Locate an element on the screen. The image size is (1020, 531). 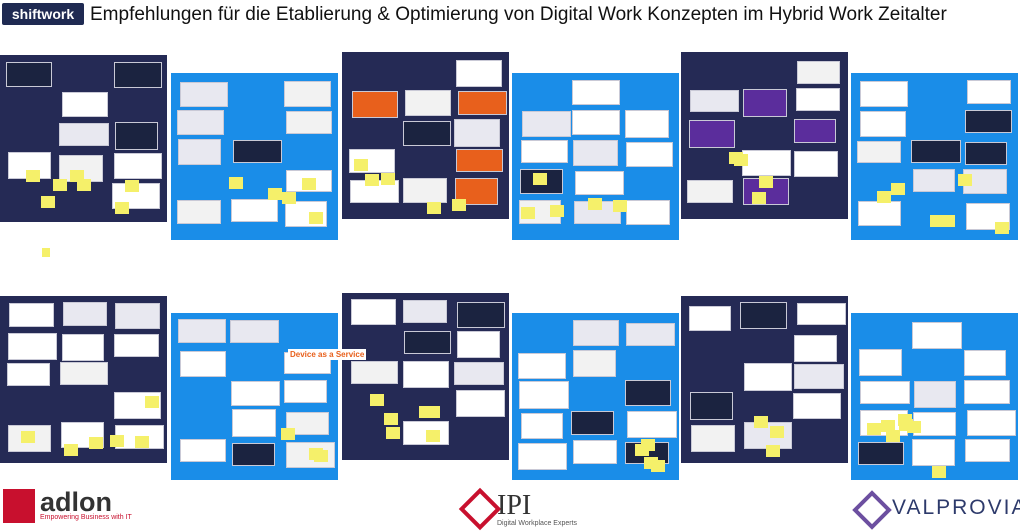
valprovia-logo: VALPROVIA is located at coordinates (936, 510).